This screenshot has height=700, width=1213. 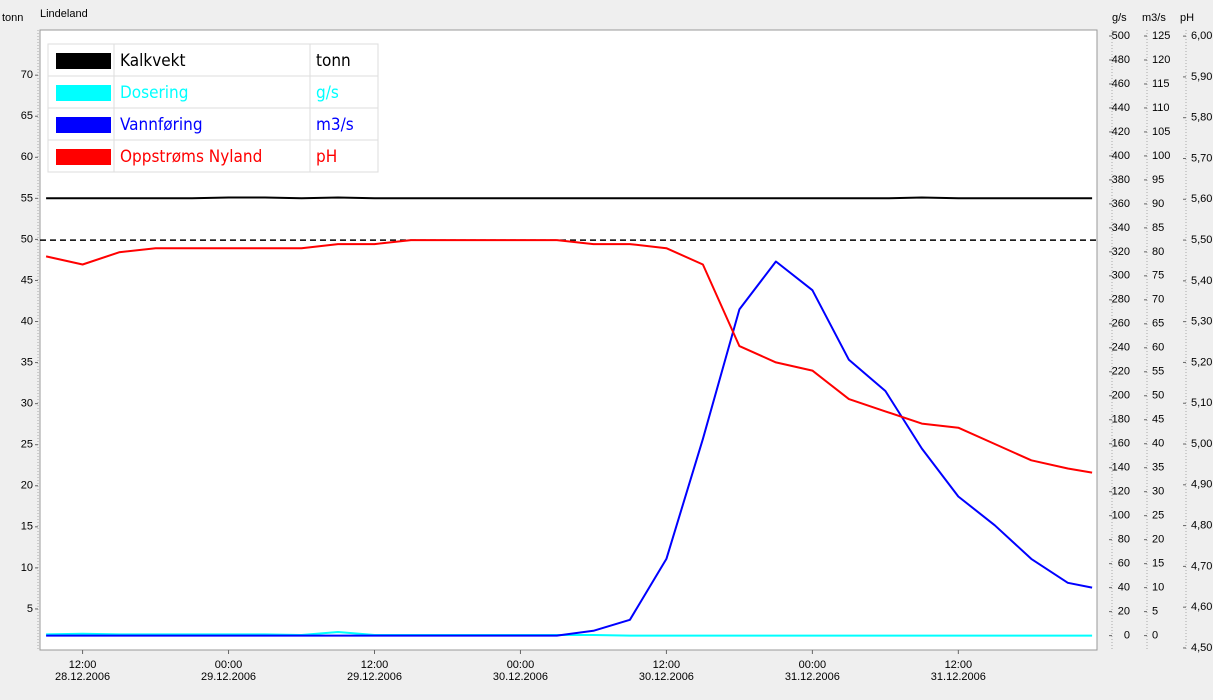 What do you see at coordinates (1201, 322) in the screenshot?
I see `y-tick-label: 5,30` at bounding box center [1201, 322].